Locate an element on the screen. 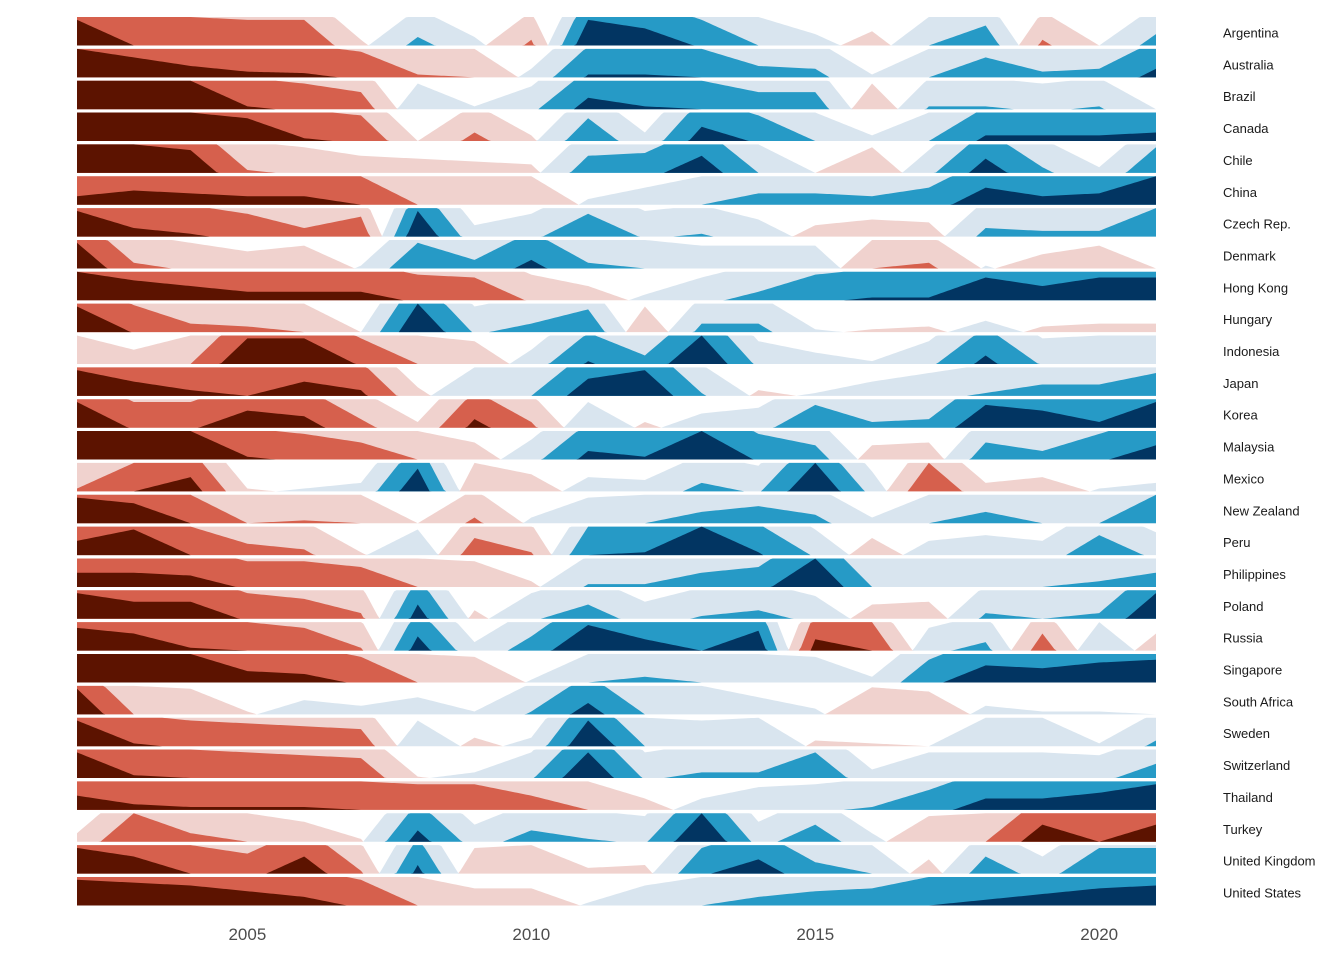  x-tick-label: 2005 is located at coordinates (247, 934).